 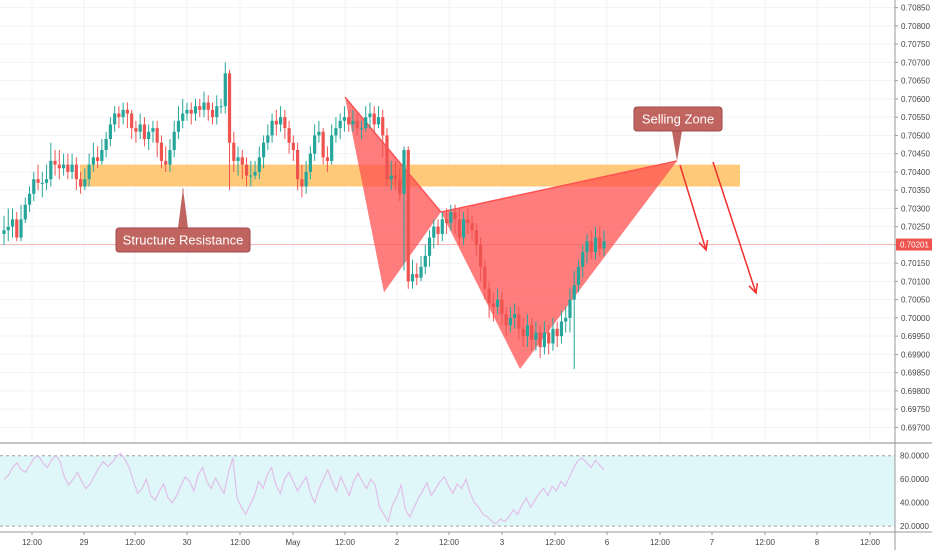 What do you see at coordinates (677, 146) in the screenshot?
I see `selling-zone-callout-tail` at bounding box center [677, 146].